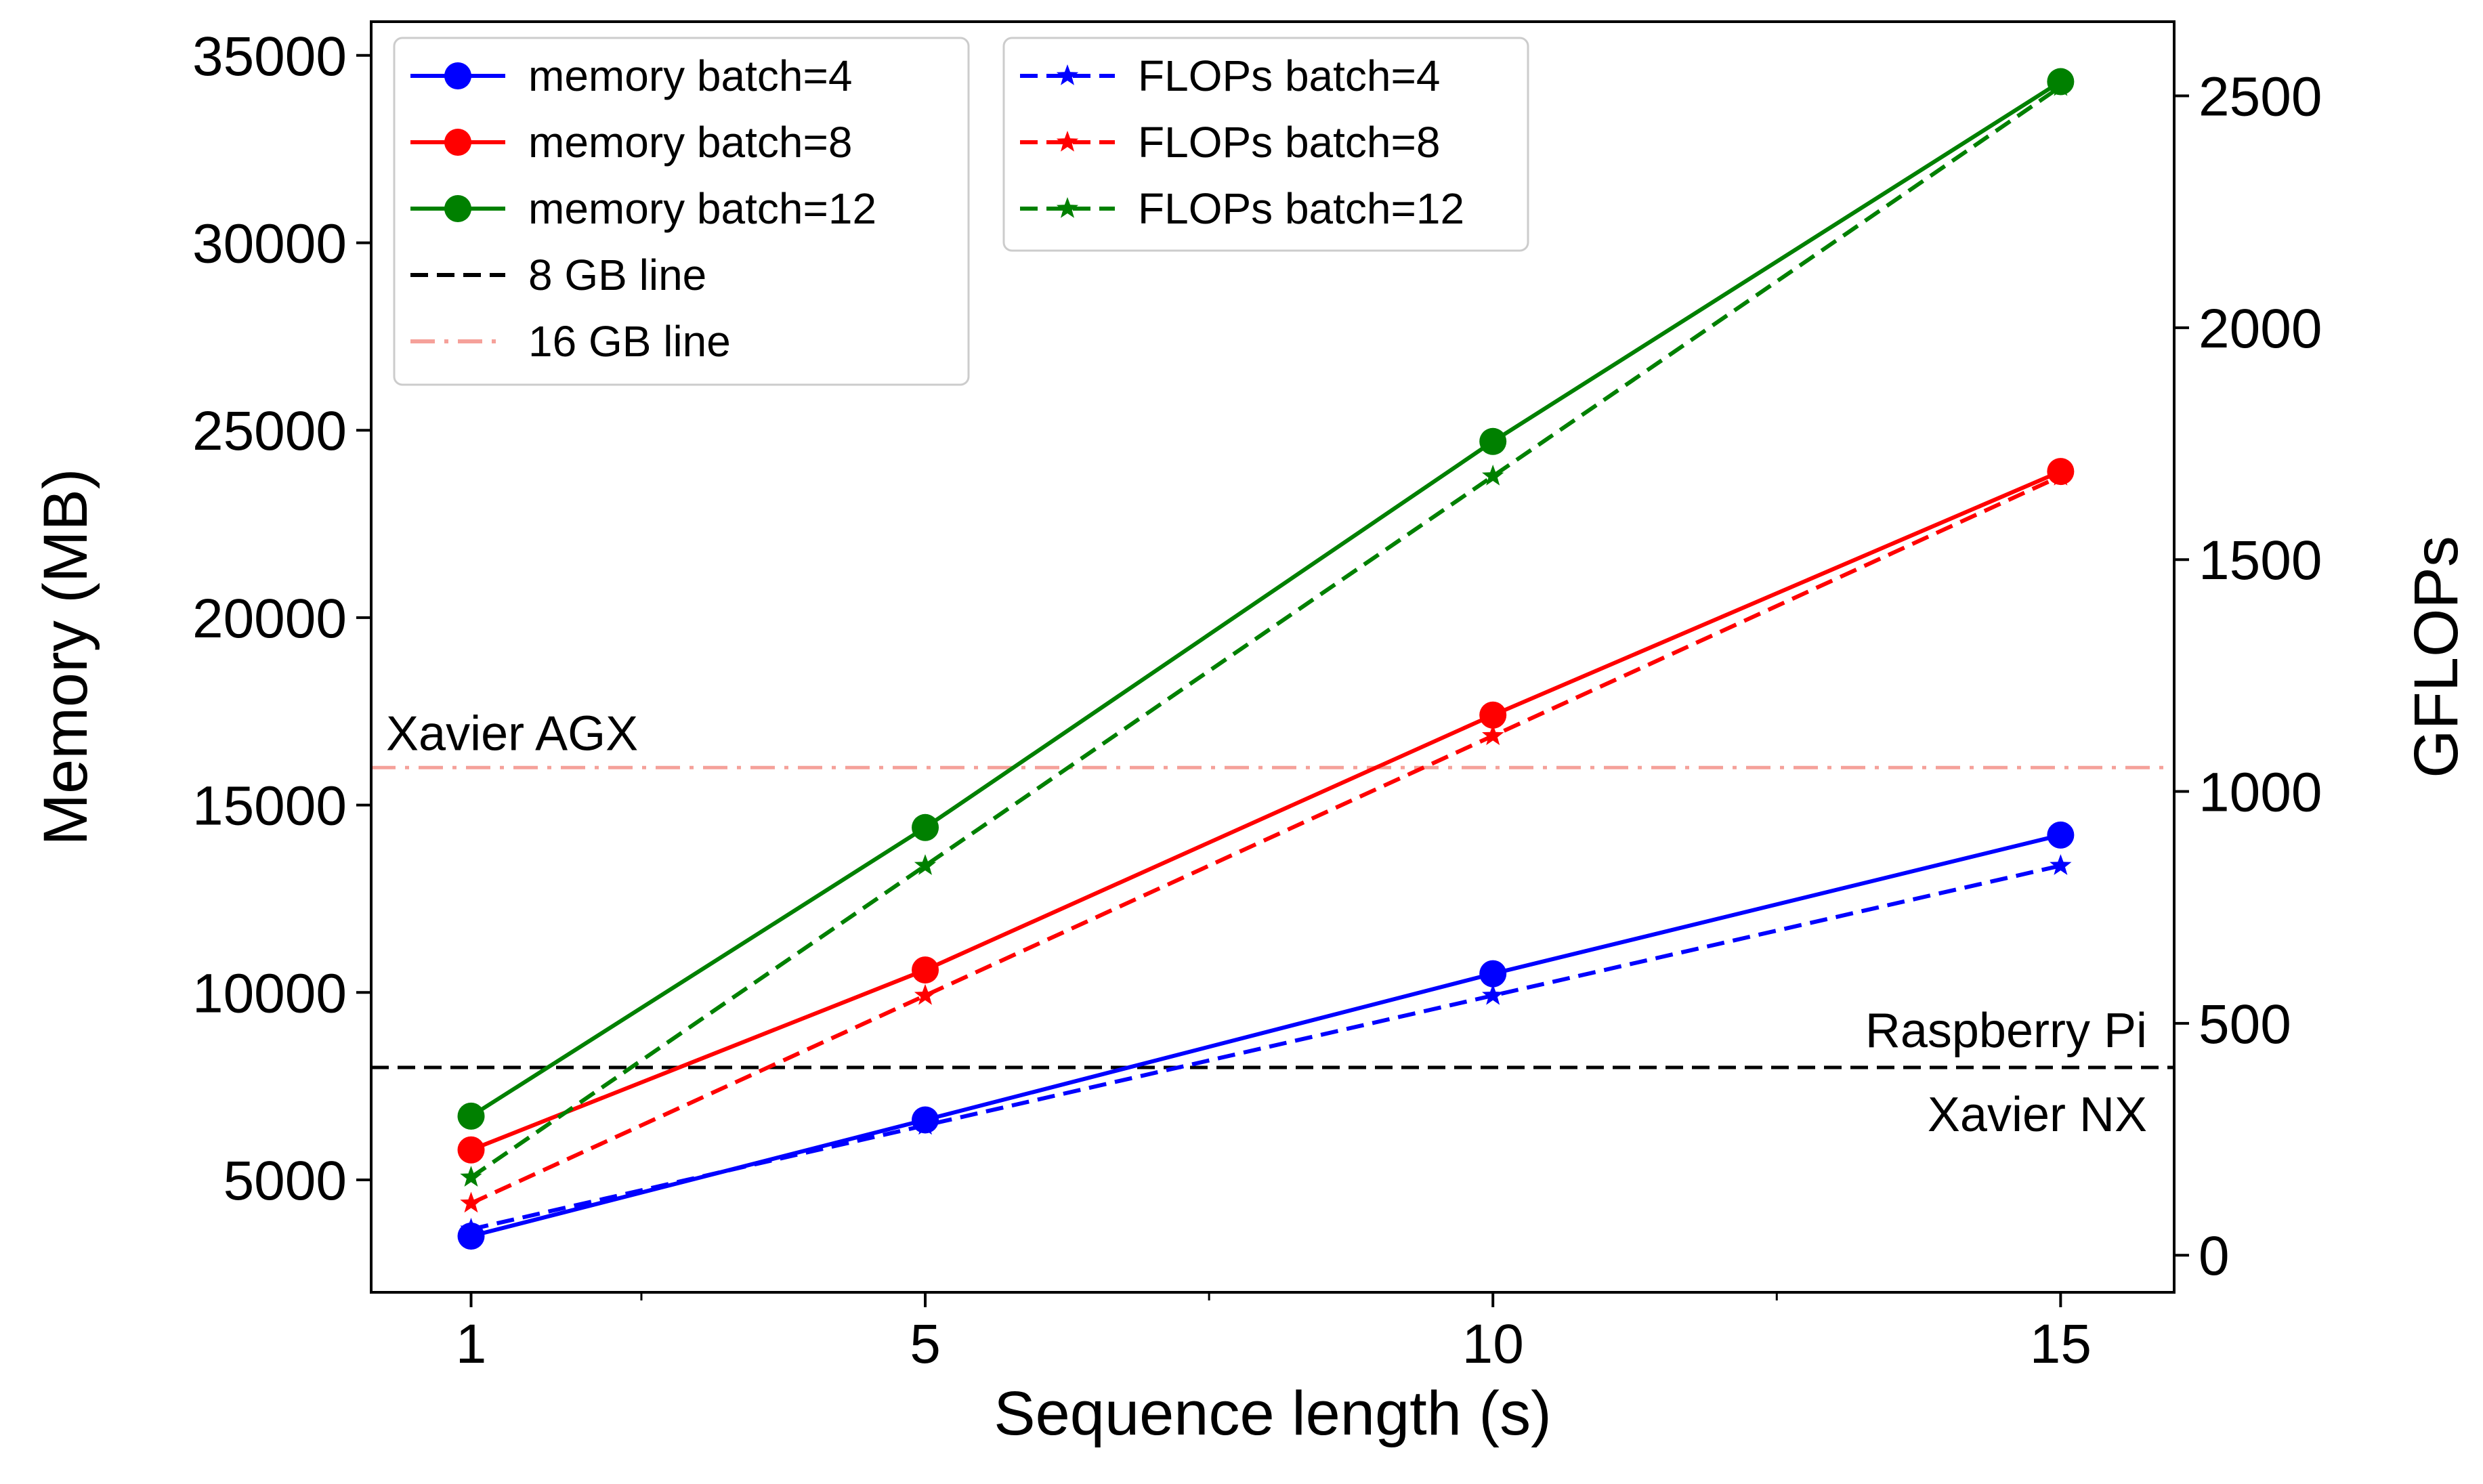  What do you see at coordinates (1289, 75) in the screenshot?
I see `legend-label-flops-batch-4: FLOPs batch=4` at bounding box center [1289, 75].